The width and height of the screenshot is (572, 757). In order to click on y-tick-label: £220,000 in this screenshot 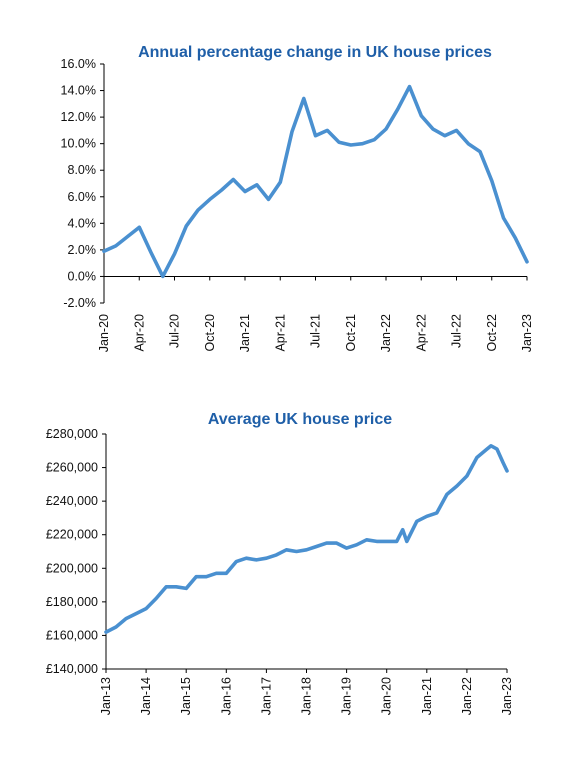, I will do `click(72, 535)`.